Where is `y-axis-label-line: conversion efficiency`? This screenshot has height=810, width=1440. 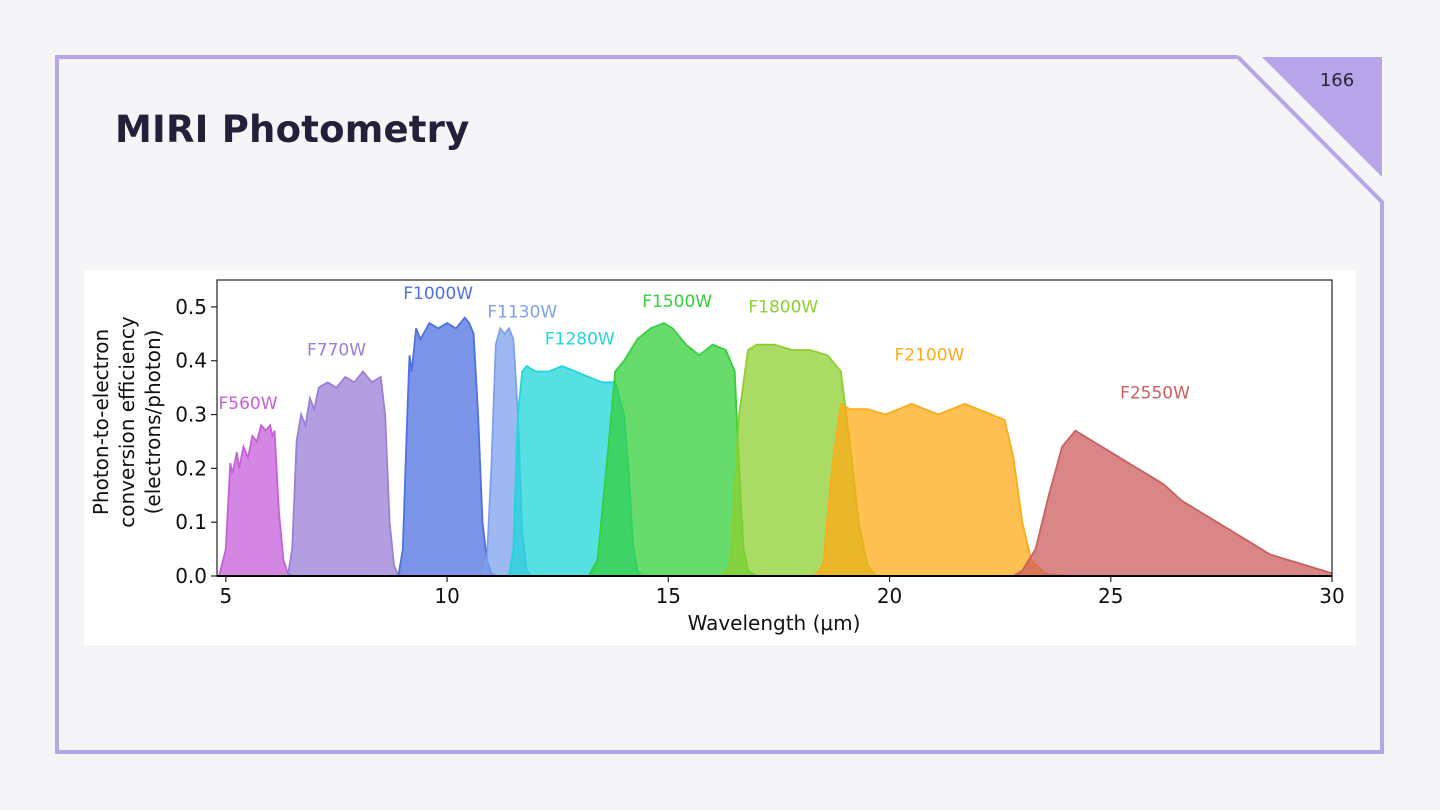
y-axis-label-line: conversion efficiency is located at coordinates (127, 422).